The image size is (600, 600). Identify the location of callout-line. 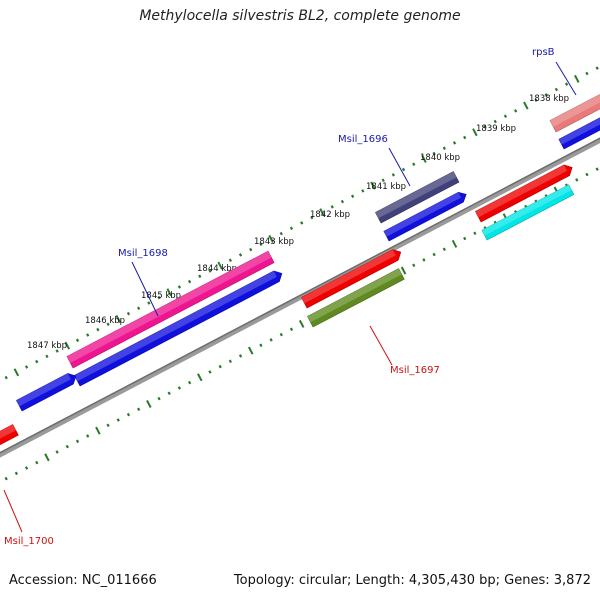
(13, 511).